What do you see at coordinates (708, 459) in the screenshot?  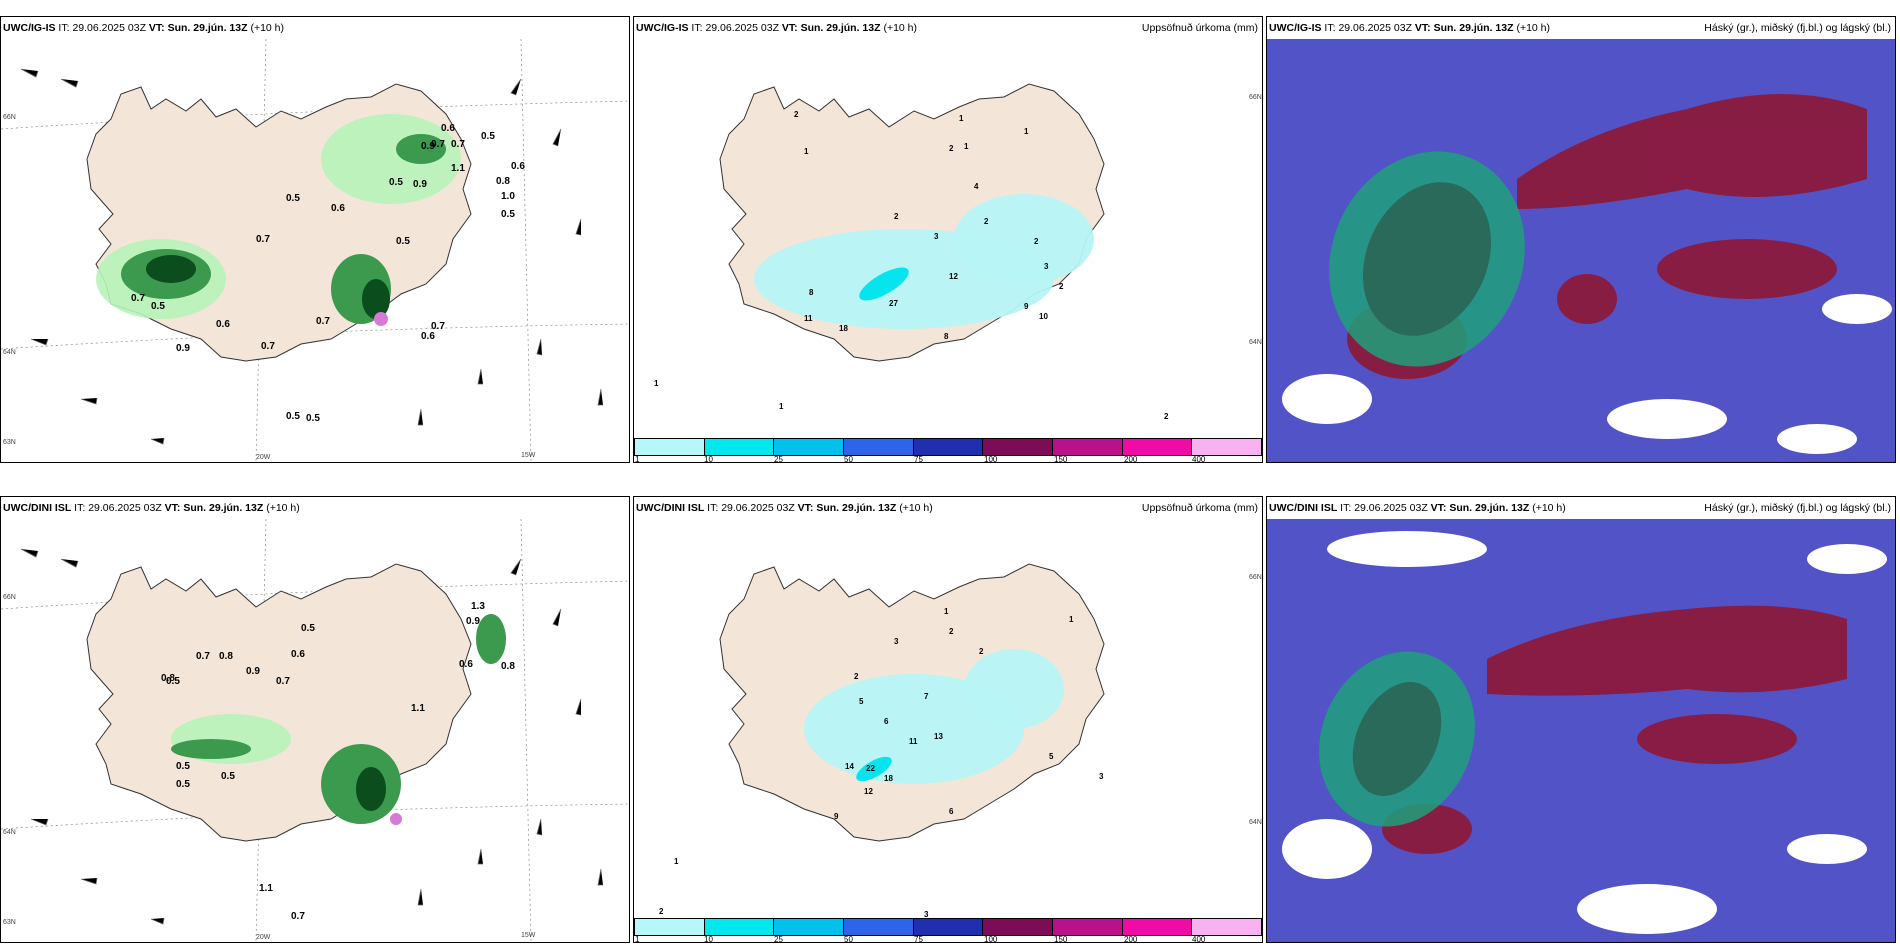 I see `colorbar-tick: 10` at bounding box center [708, 459].